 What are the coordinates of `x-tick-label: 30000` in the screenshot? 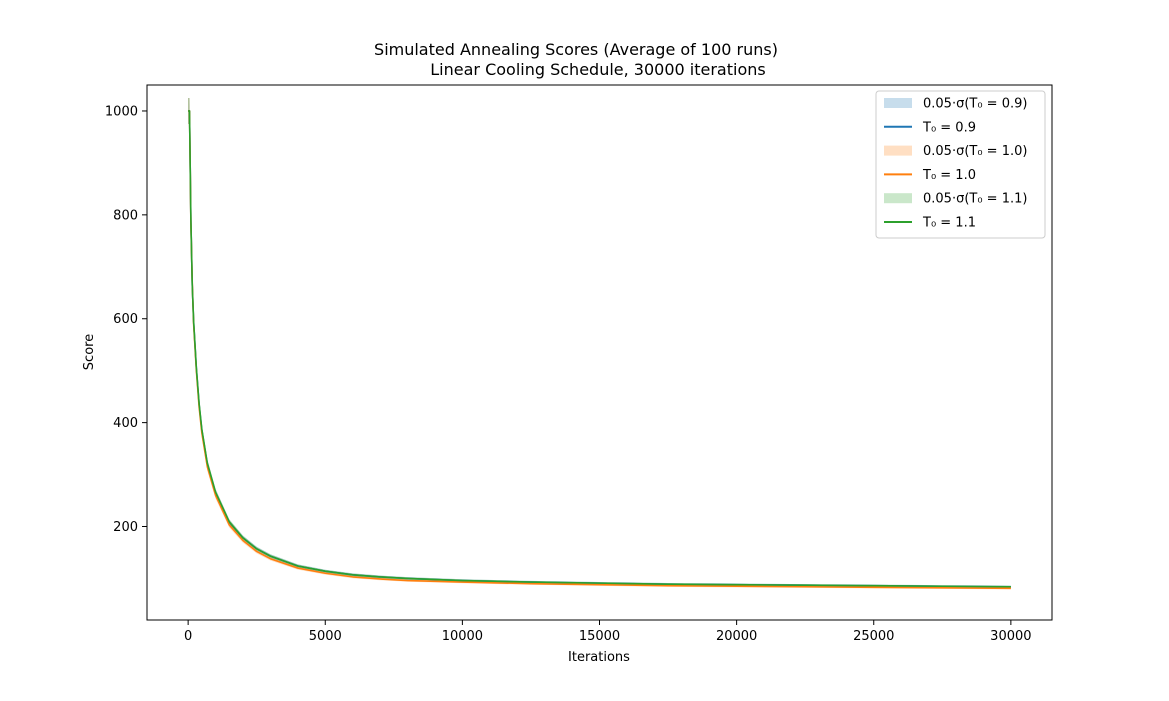 It's located at (1010, 636).